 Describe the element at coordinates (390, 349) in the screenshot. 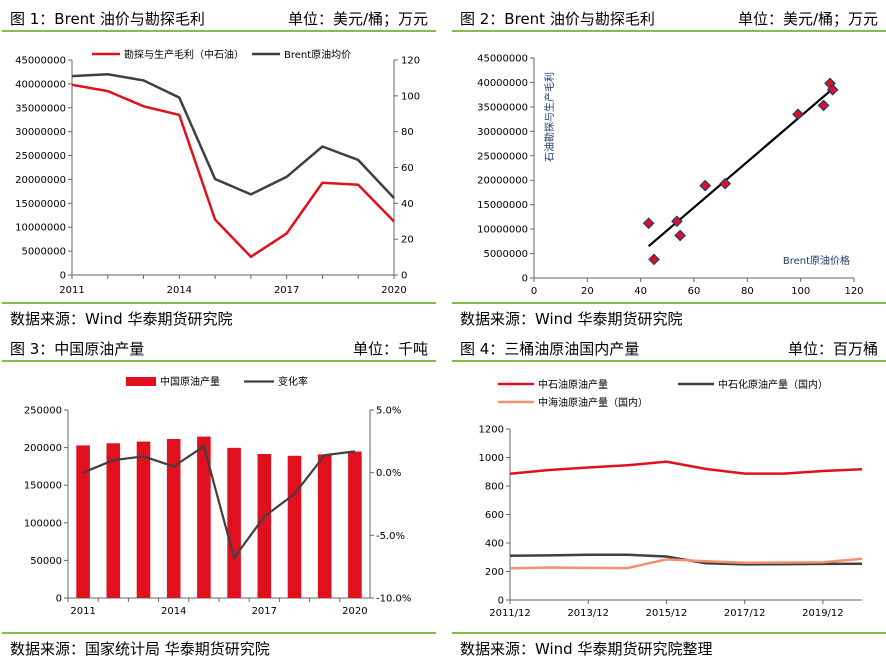

I see `panel-unit: 单位：千吨` at that location.